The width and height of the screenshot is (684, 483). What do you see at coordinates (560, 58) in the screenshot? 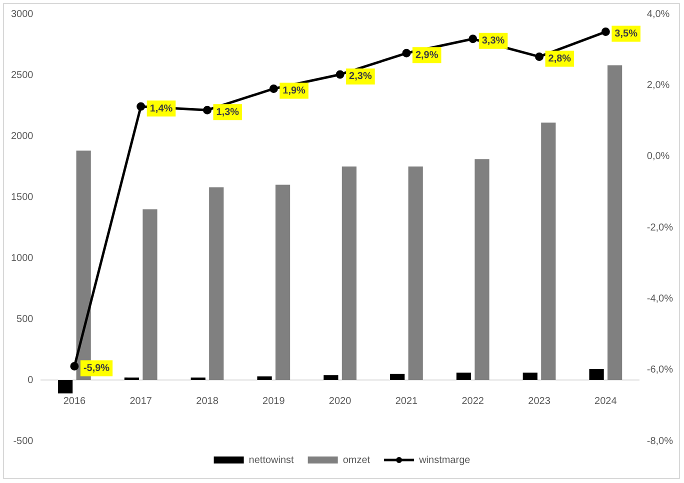
I see `data-label: 2,8%` at bounding box center [560, 58].